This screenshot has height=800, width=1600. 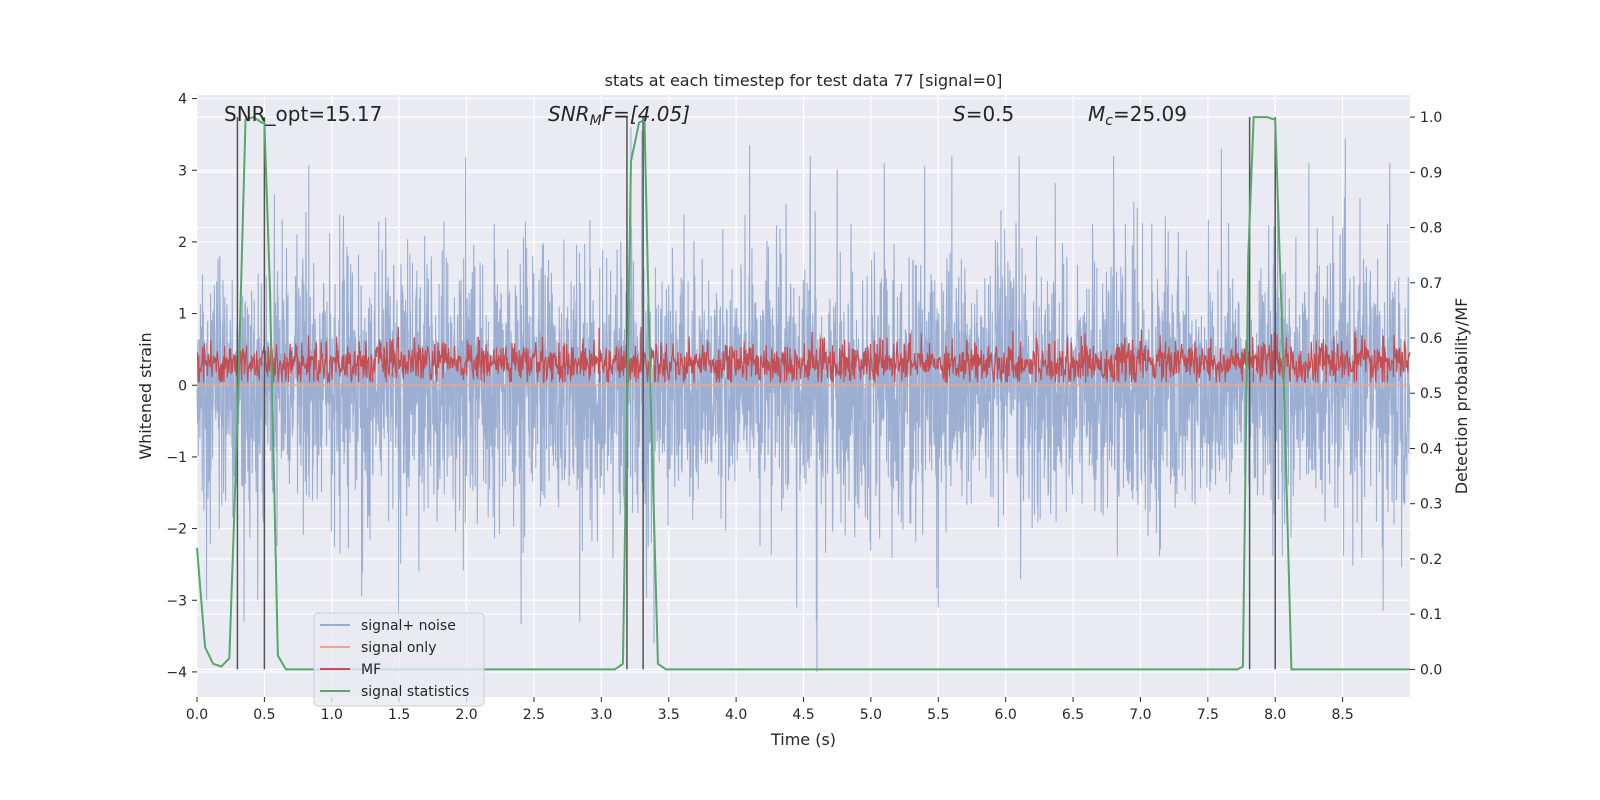 What do you see at coordinates (1461, 396) in the screenshot?
I see `y-axis-label-right: Detection probability/MF` at bounding box center [1461, 396].